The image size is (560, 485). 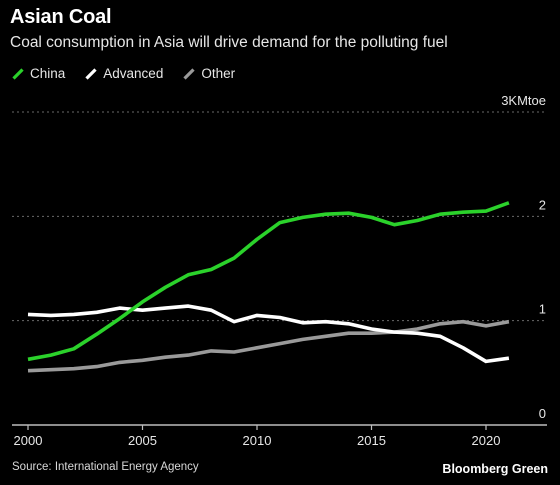 What do you see at coordinates (542, 309) in the screenshot?
I see `y-tick-label: 1` at bounding box center [542, 309].